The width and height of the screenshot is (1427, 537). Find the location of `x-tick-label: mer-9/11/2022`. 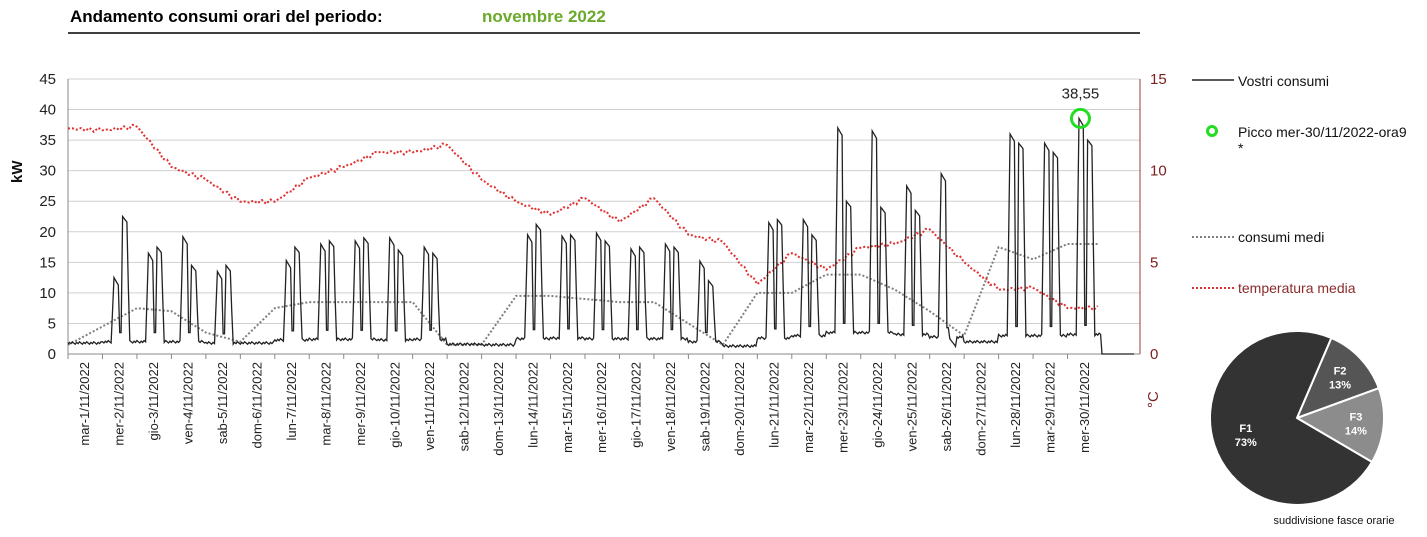

x-tick-label: mer-9/11/2022 is located at coordinates (360, 404).